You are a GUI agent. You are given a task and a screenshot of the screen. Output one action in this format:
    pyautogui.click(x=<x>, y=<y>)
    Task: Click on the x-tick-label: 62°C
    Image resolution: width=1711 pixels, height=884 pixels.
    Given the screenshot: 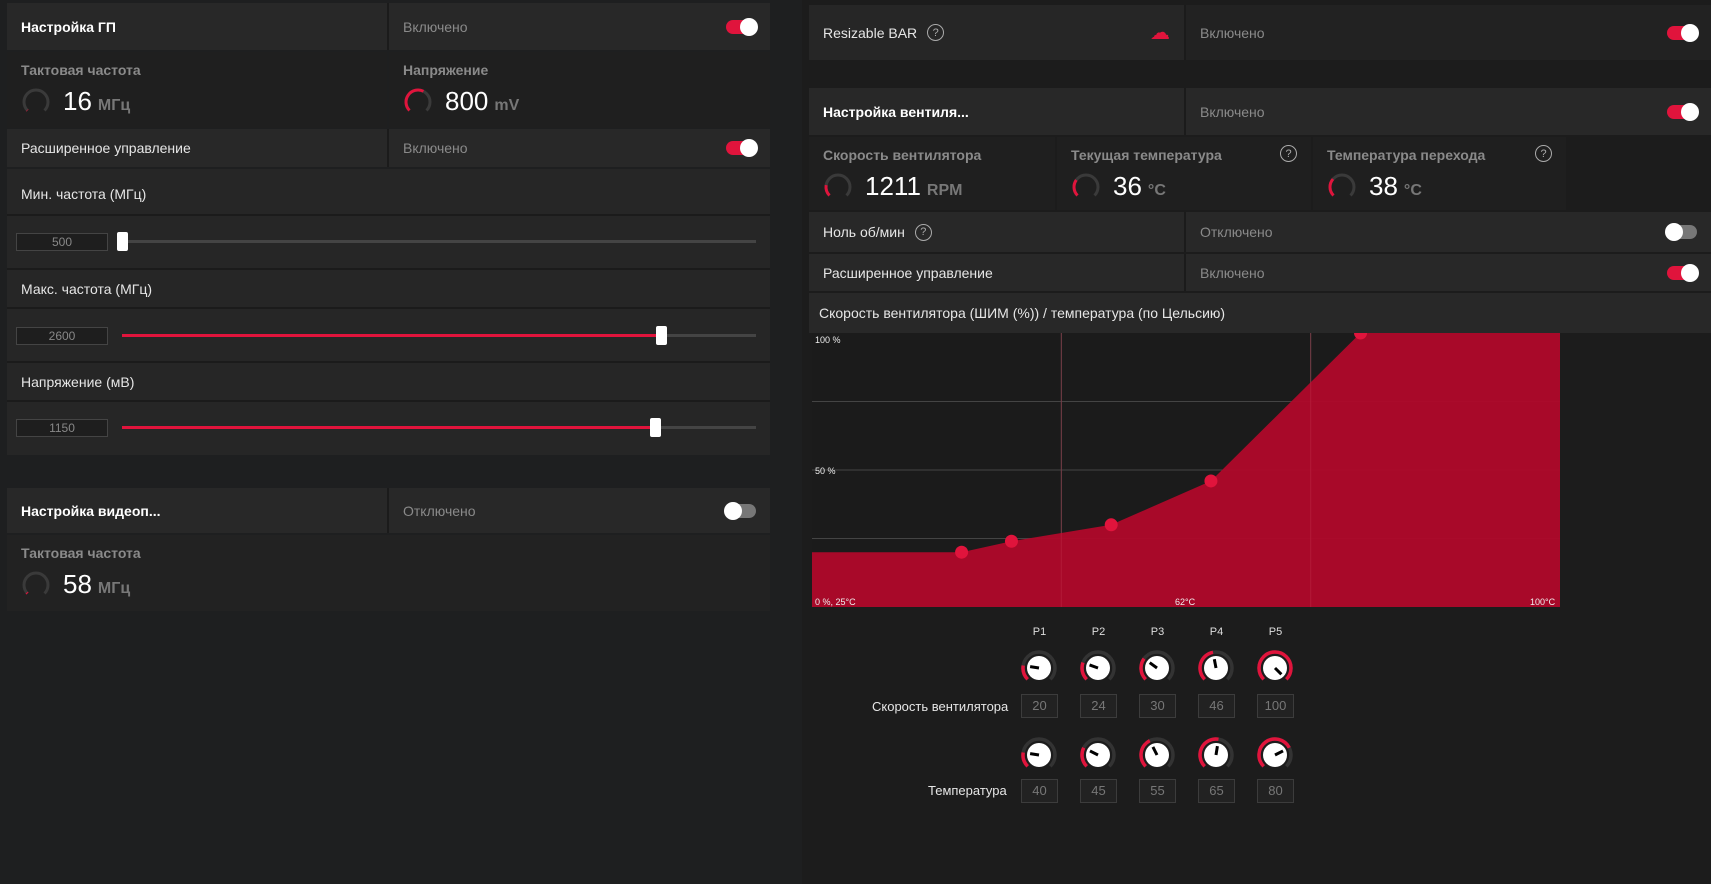 What is the action you would take?
    pyautogui.click(x=1185, y=602)
    